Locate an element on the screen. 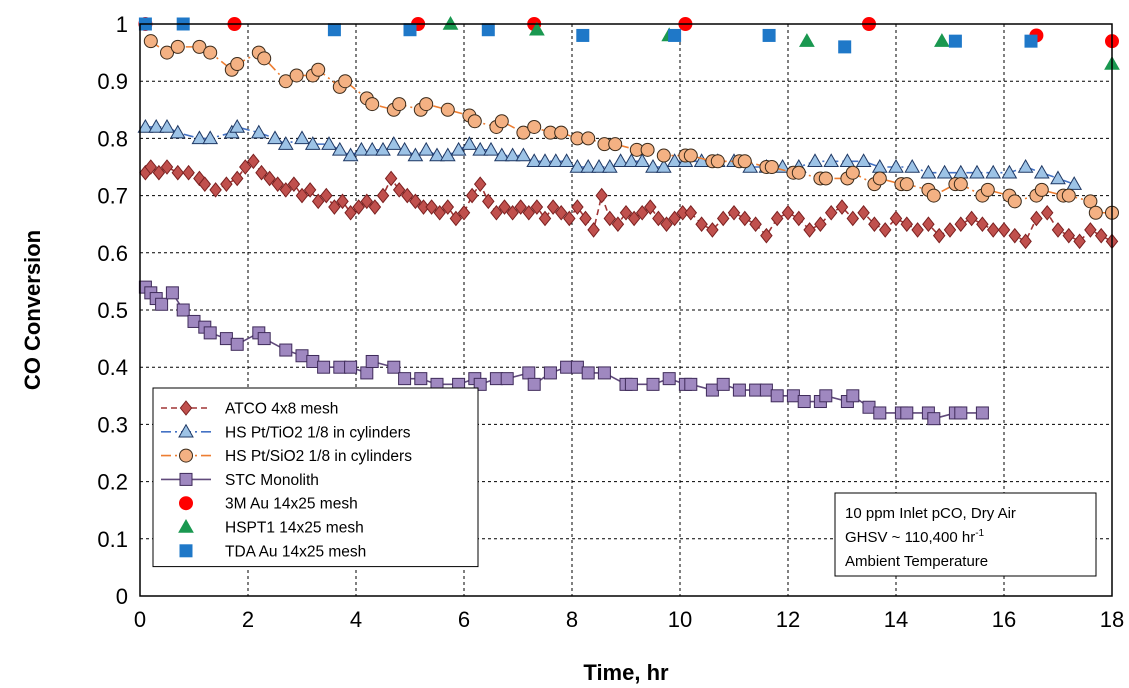  annotation-line-3: Ambient Temperature is located at coordinates (916, 561).